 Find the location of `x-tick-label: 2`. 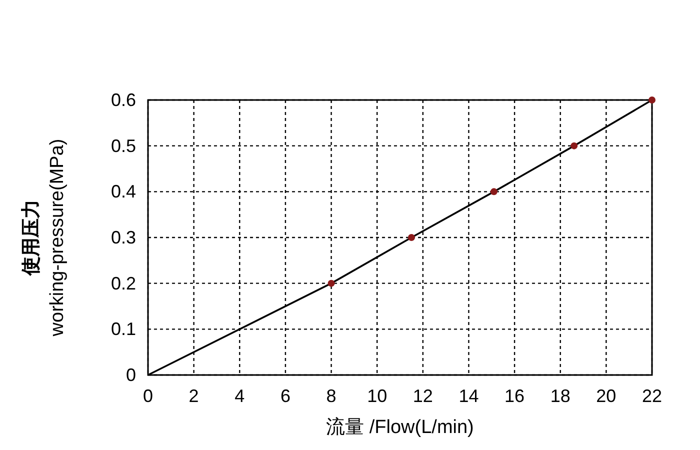

x-tick-label: 2 is located at coordinates (193, 396).